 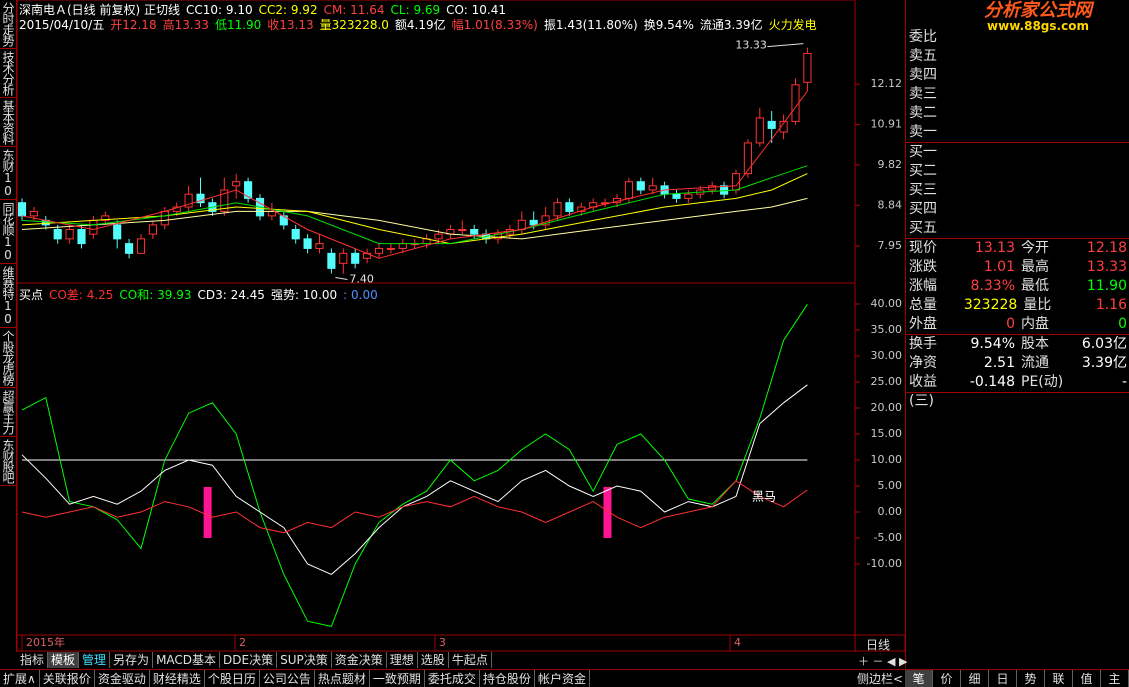 What do you see at coordinates (8, 122) in the screenshot?
I see `side-tab: 基本资料` at bounding box center [8, 122].